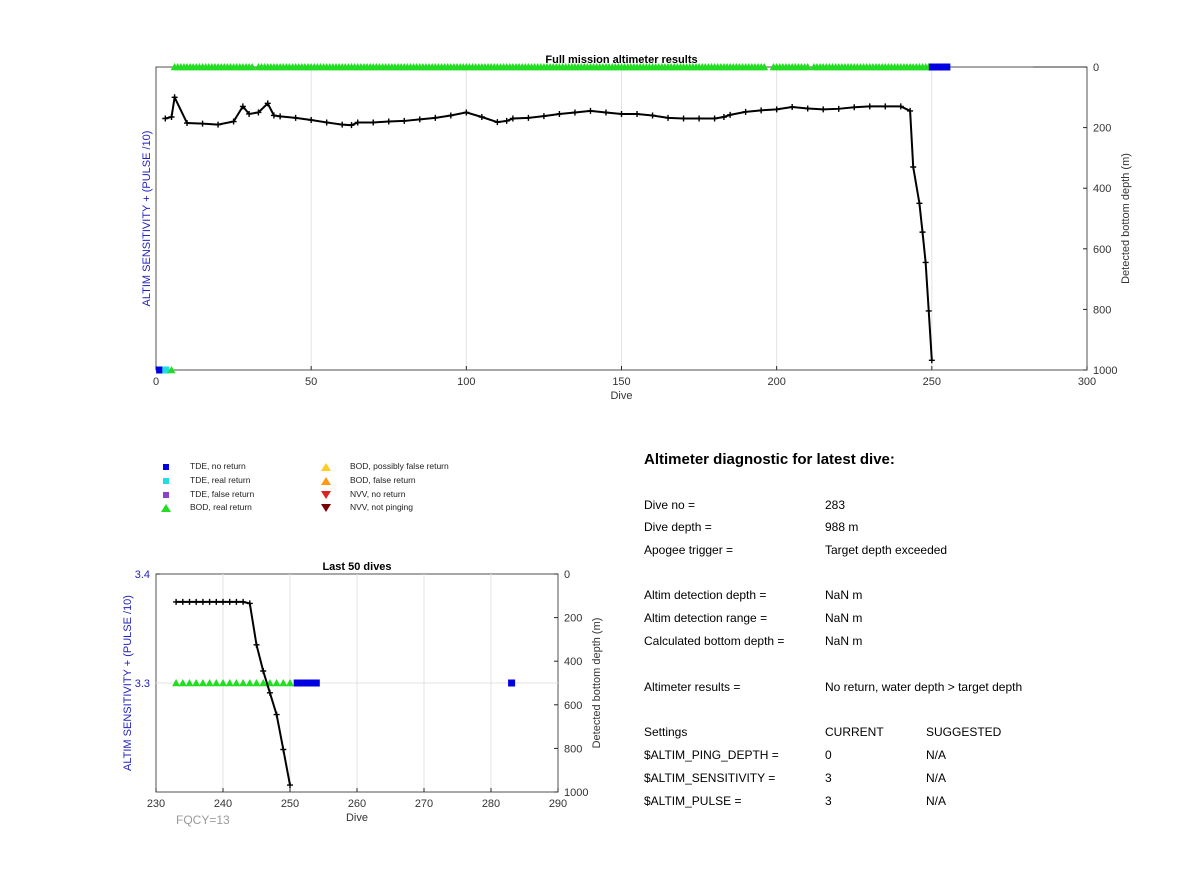 This screenshot has width=1200, height=889. I want to click on x-tick-label: 50, so click(311, 382).